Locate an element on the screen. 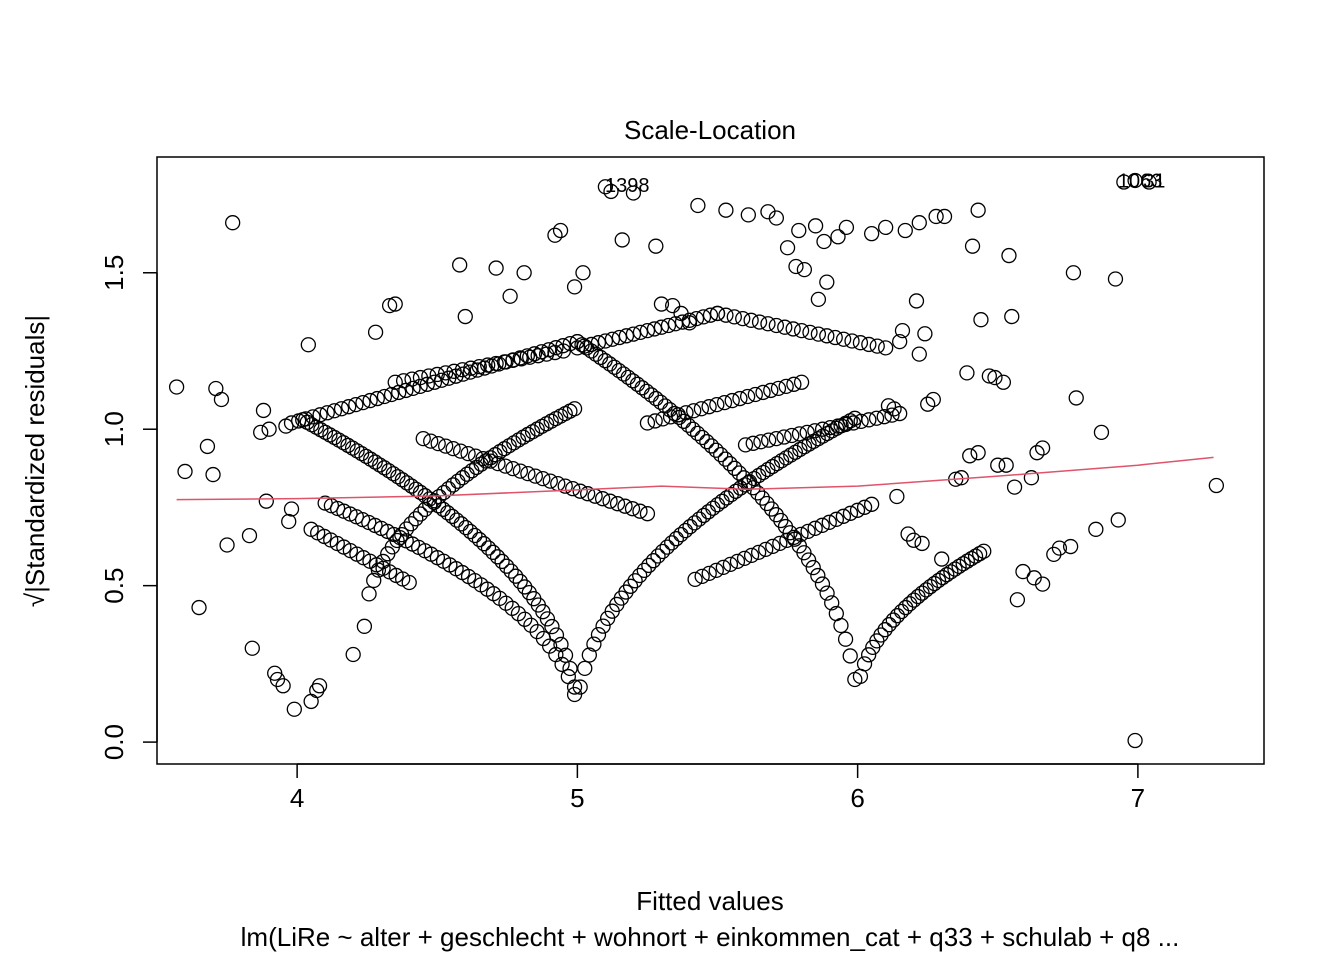 The width and height of the screenshot is (1344, 960). x-tick-label: 4 is located at coordinates (297, 798).